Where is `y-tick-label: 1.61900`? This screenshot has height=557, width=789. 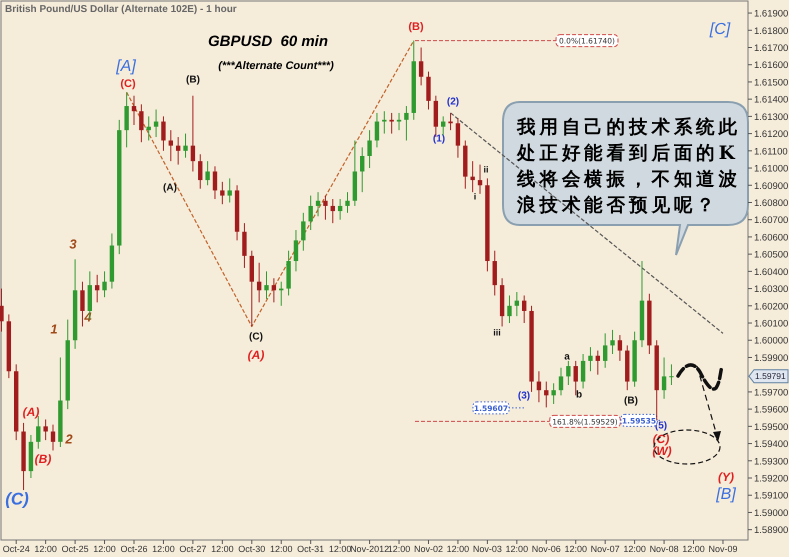 y-tick-label: 1.61900 is located at coordinates (771, 14).